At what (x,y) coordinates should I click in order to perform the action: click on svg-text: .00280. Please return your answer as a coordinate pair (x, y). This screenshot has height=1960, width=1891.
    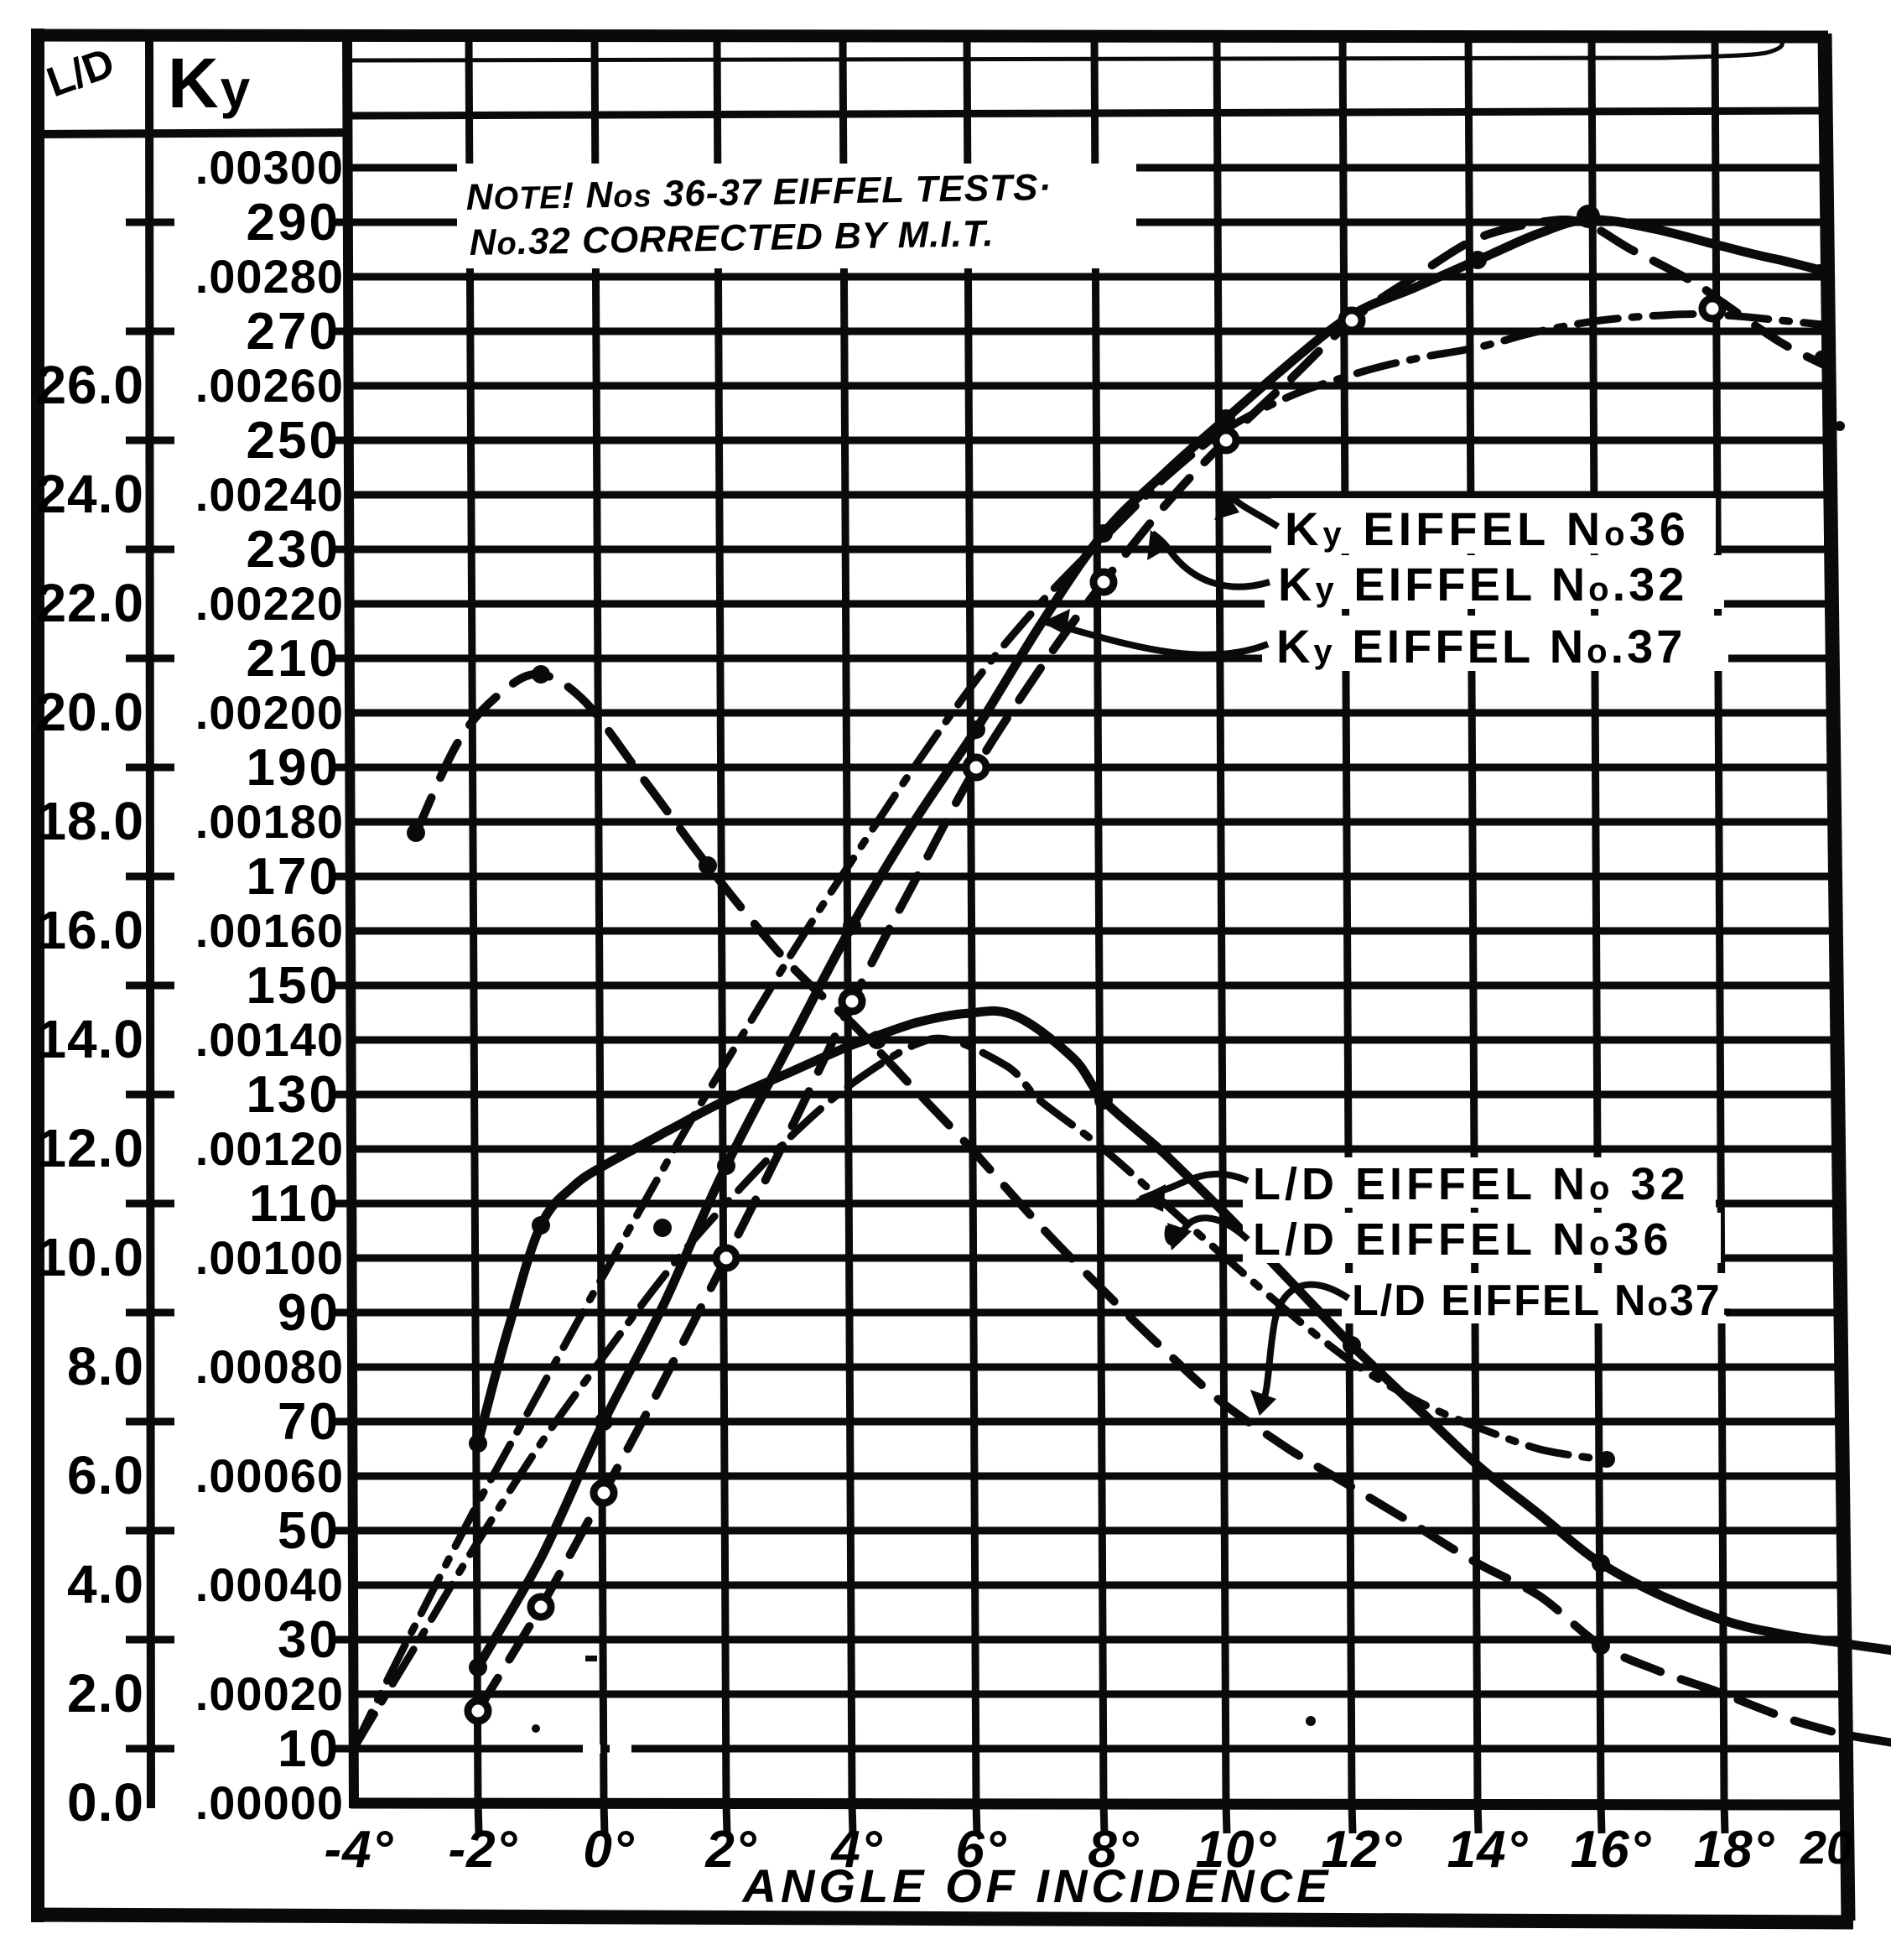
    Looking at the image, I should click on (269, 276).